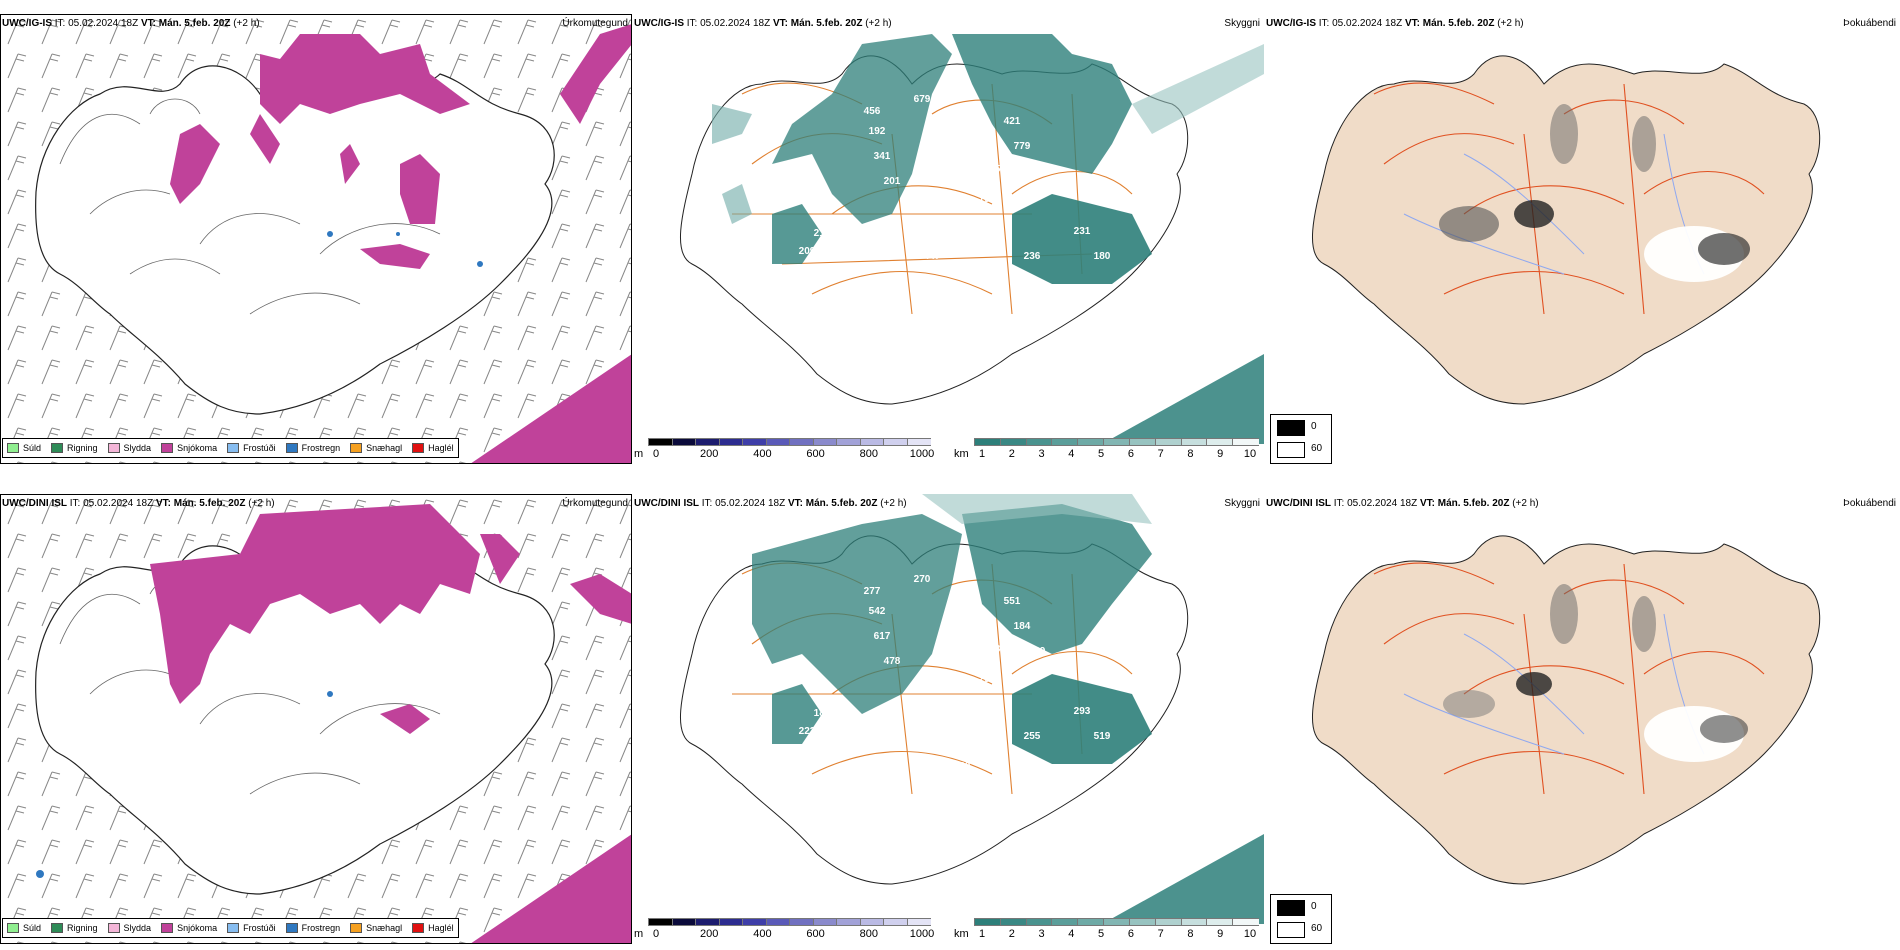 This screenshot has width=1900, height=950. What do you see at coordinates (1317, 928) in the screenshot?
I see `fog-legend-value: 60` at bounding box center [1317, 928].